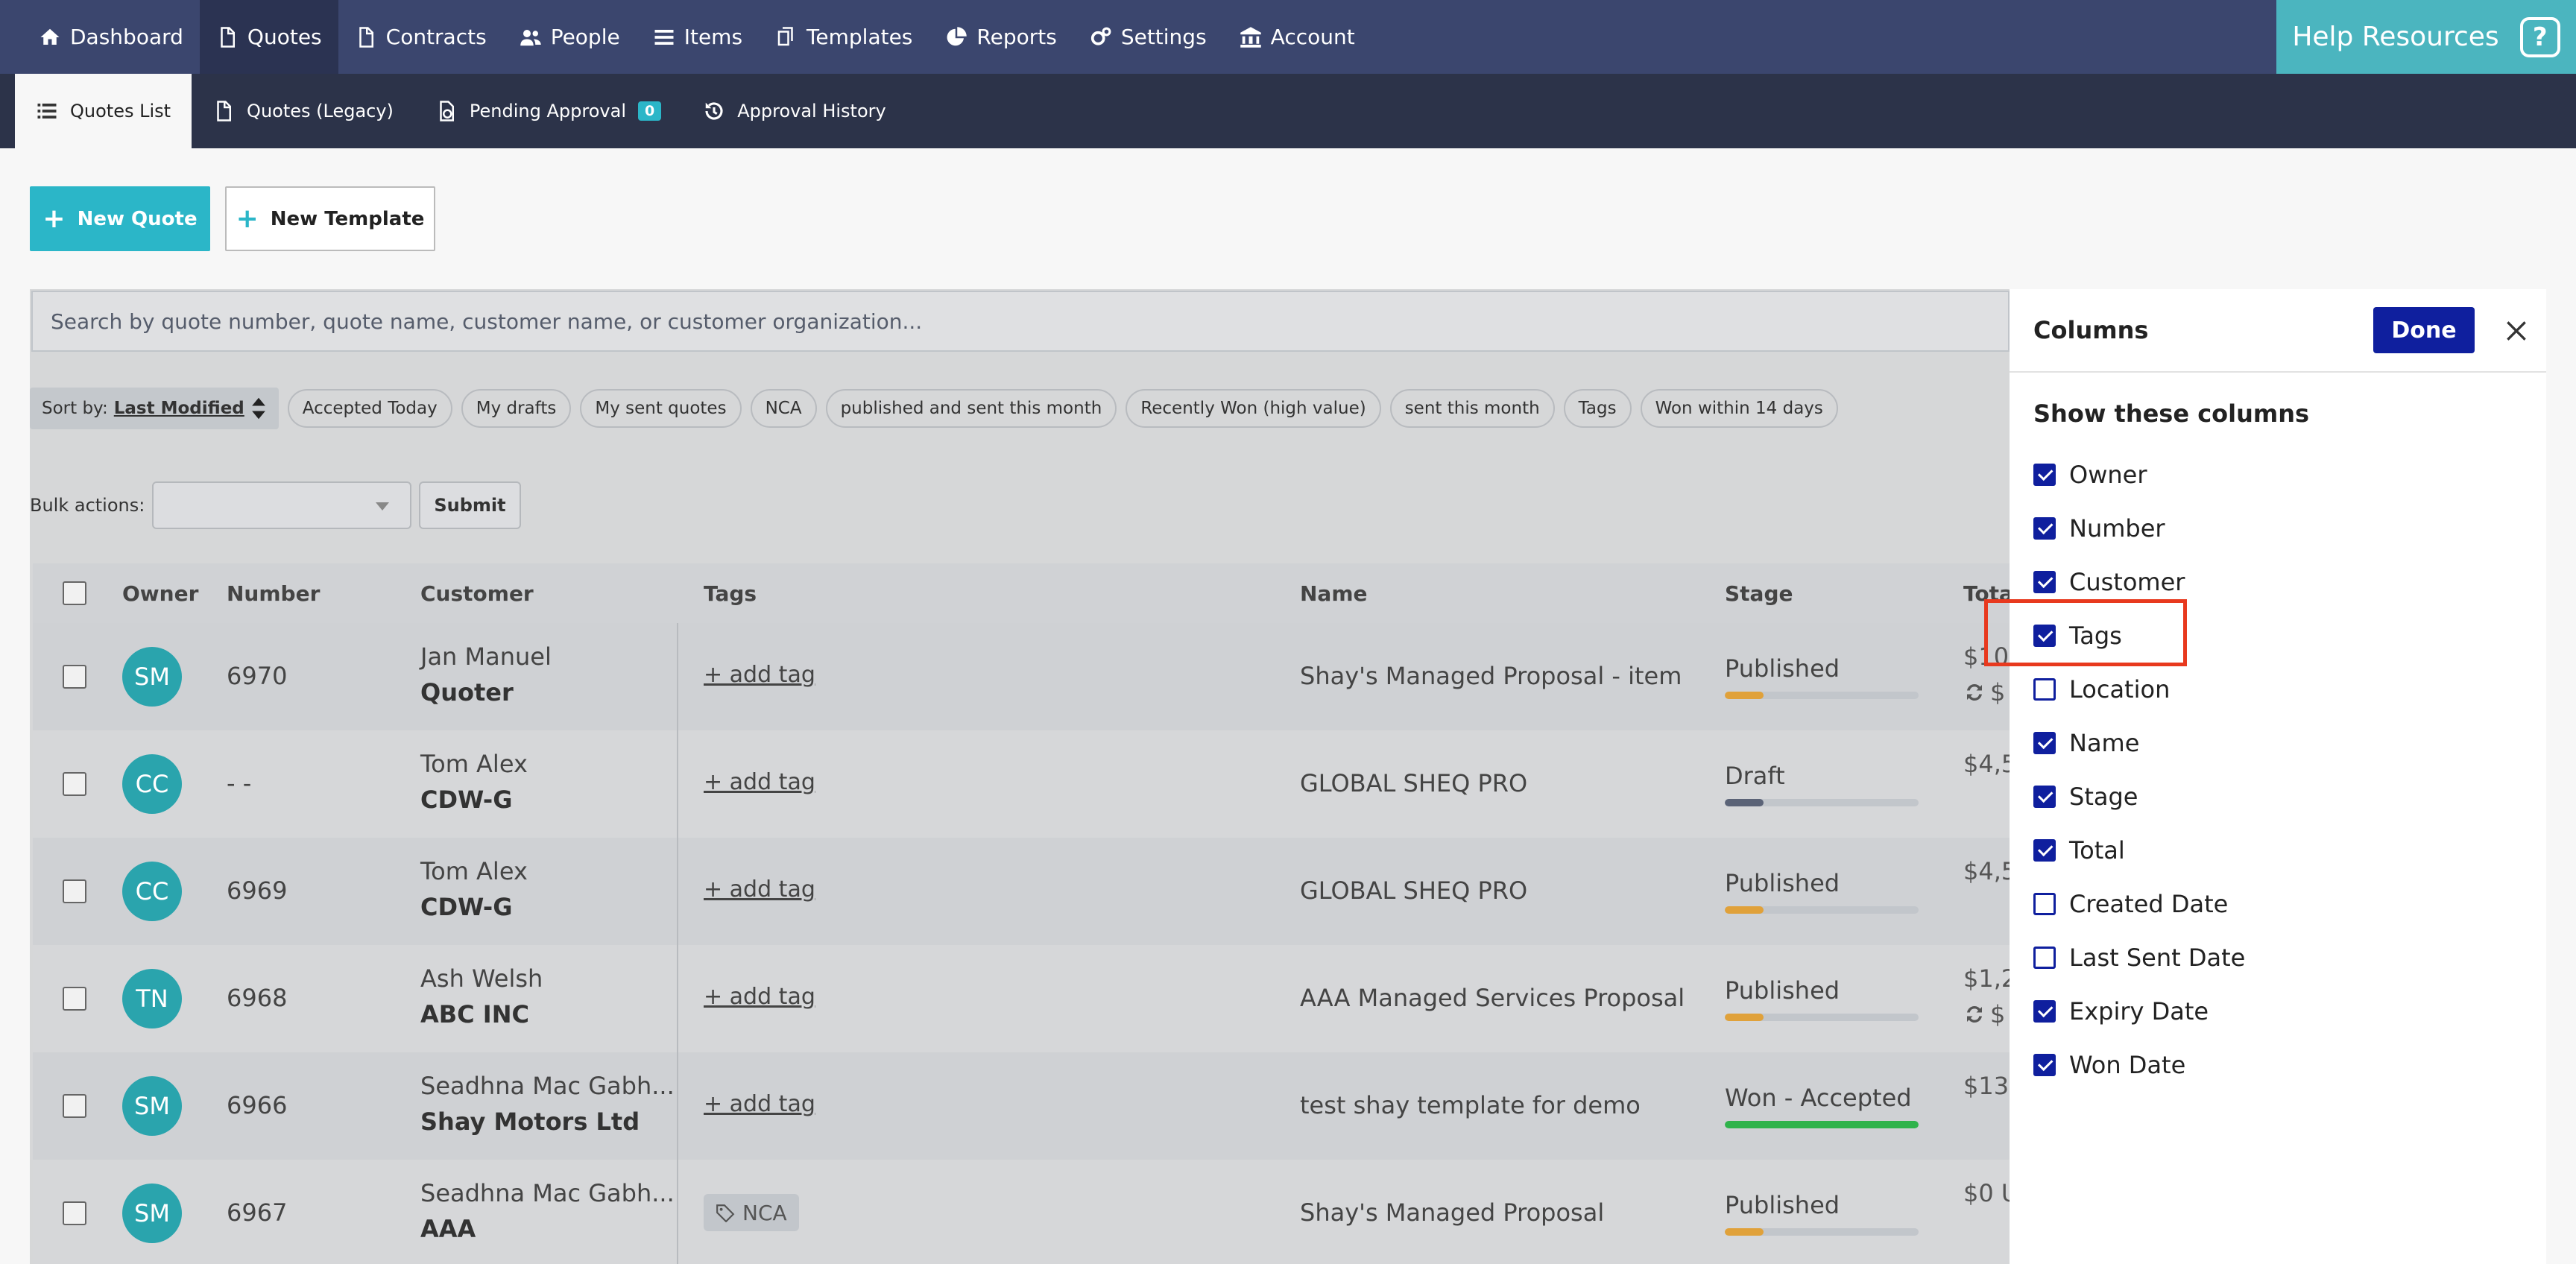  What do you see at coordinates (1001, 37) in the screenshot?
I see `nav-reports: Reports` at bounding box center [1001, 37].